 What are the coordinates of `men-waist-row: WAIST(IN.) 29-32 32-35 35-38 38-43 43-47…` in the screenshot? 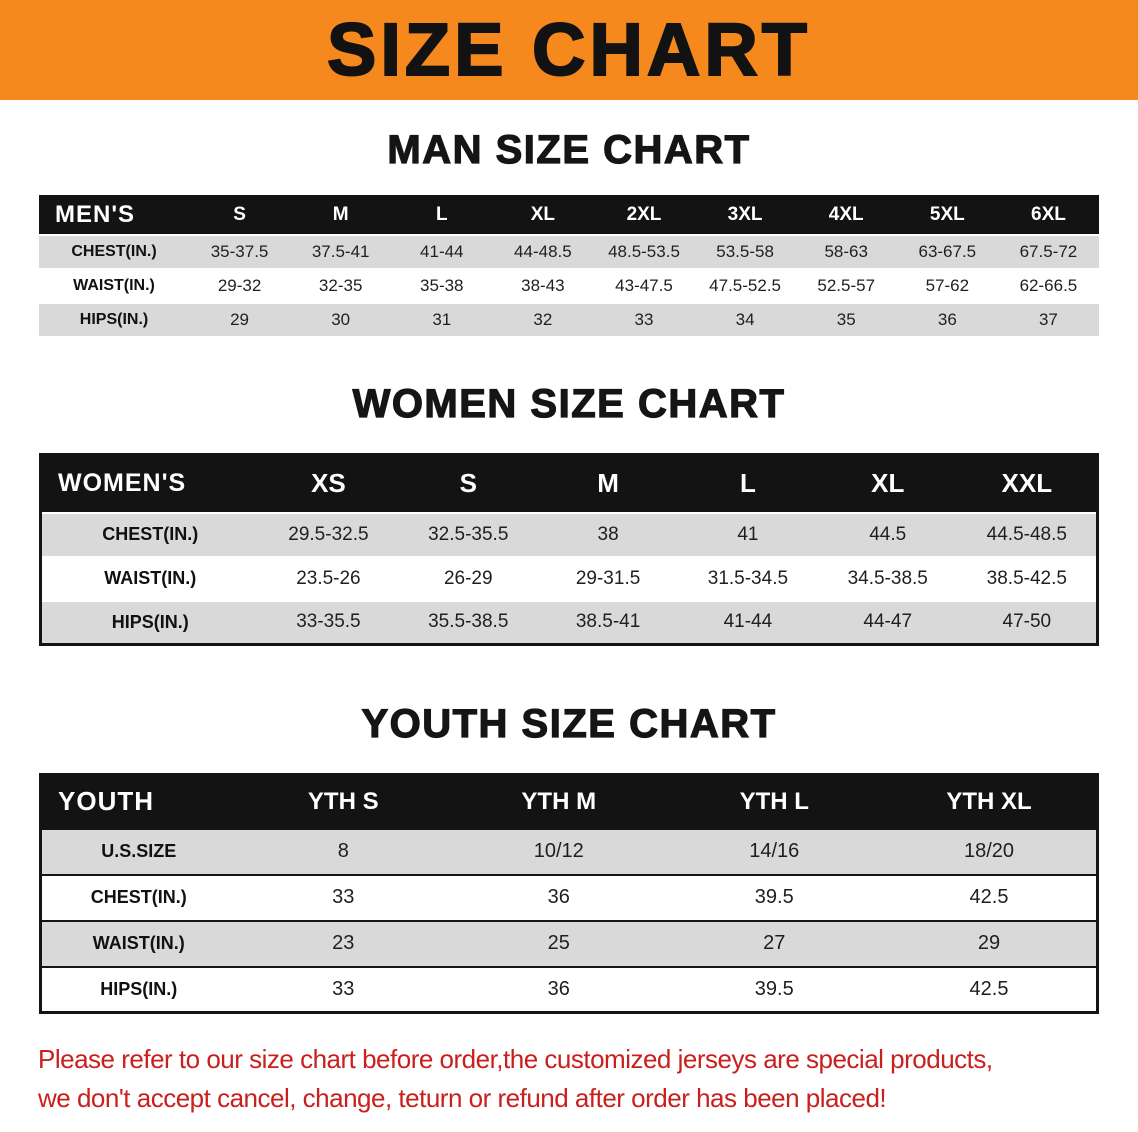 It's located at (569, 286).